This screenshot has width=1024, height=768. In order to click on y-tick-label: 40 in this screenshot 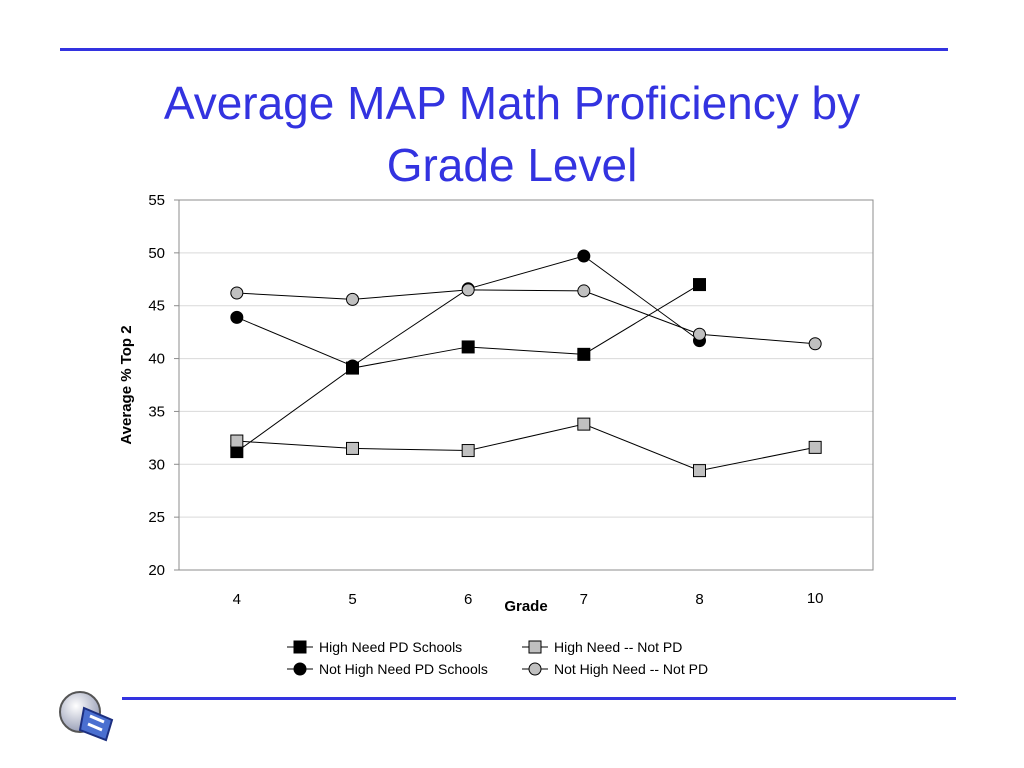, I will do `click(156, 359)`.